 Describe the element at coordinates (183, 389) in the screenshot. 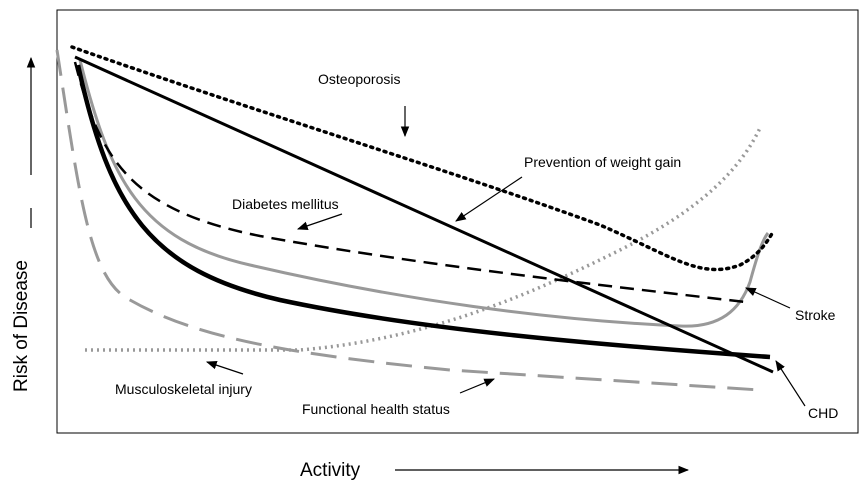

I see `curve-label: Musculoskeletal injury` at that location.